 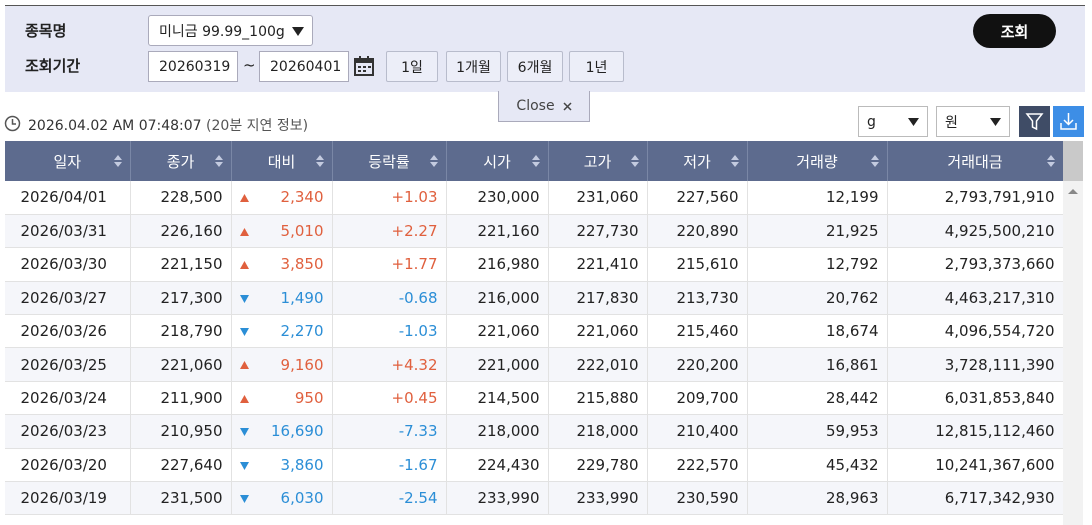 What do you see at coordinates (302, 364) in the screenshot?
I see `cell-text: 9,160` at bounding box center [302, 364].